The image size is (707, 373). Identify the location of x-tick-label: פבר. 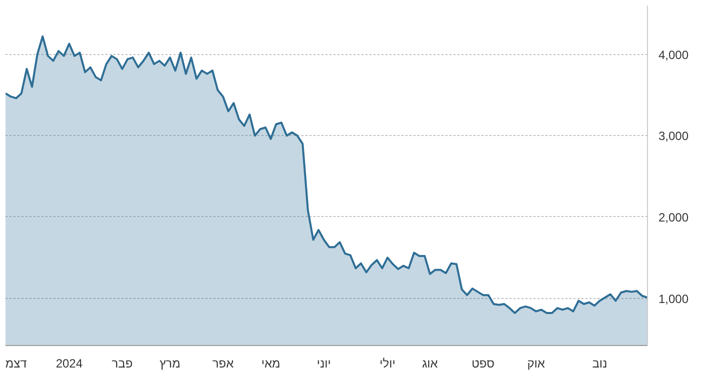
(122, 363).